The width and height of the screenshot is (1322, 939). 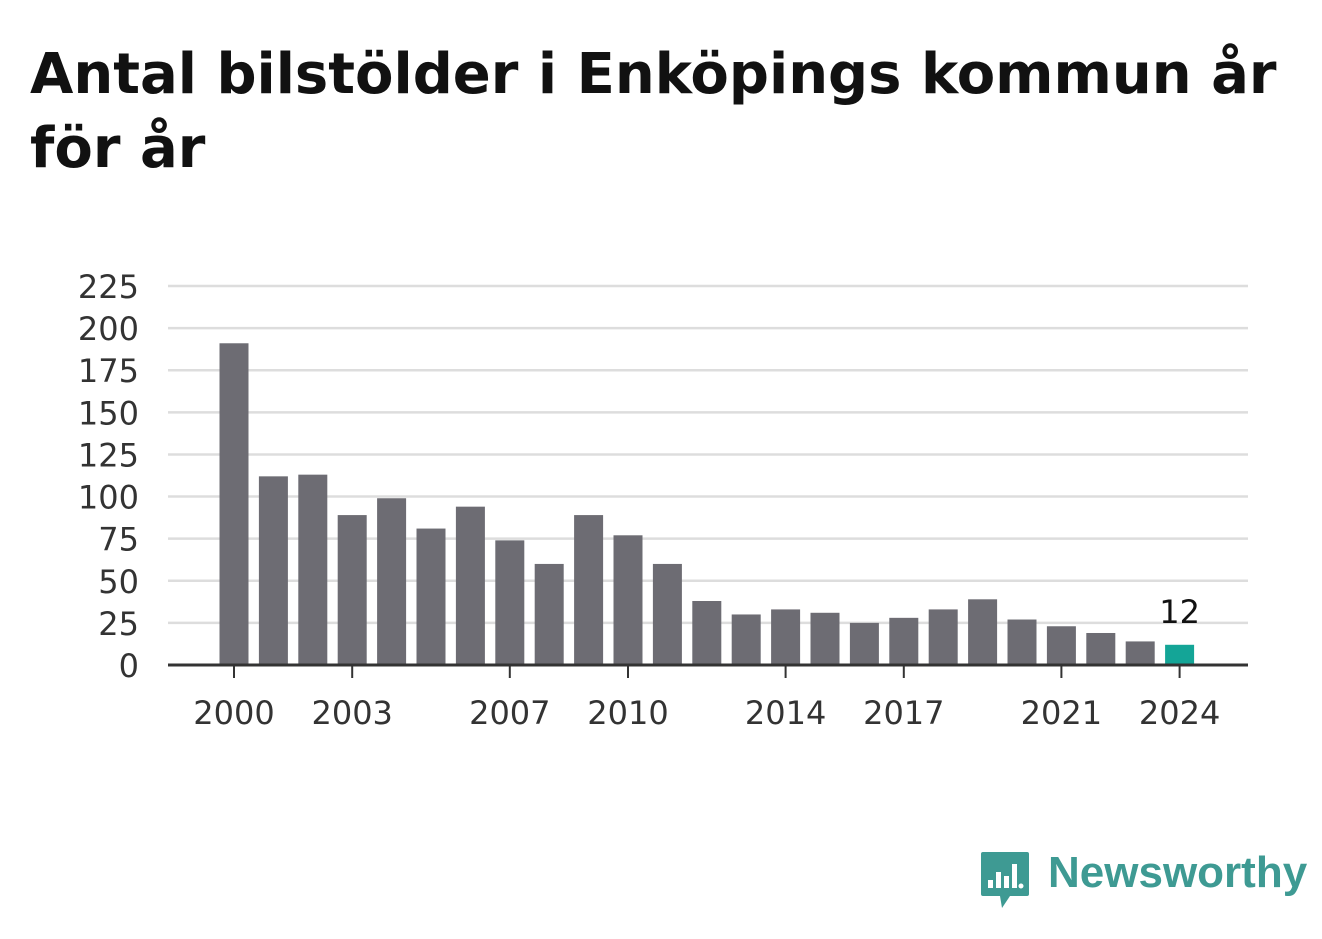 I want to click on bar-2010, so click(x=628, y=600).